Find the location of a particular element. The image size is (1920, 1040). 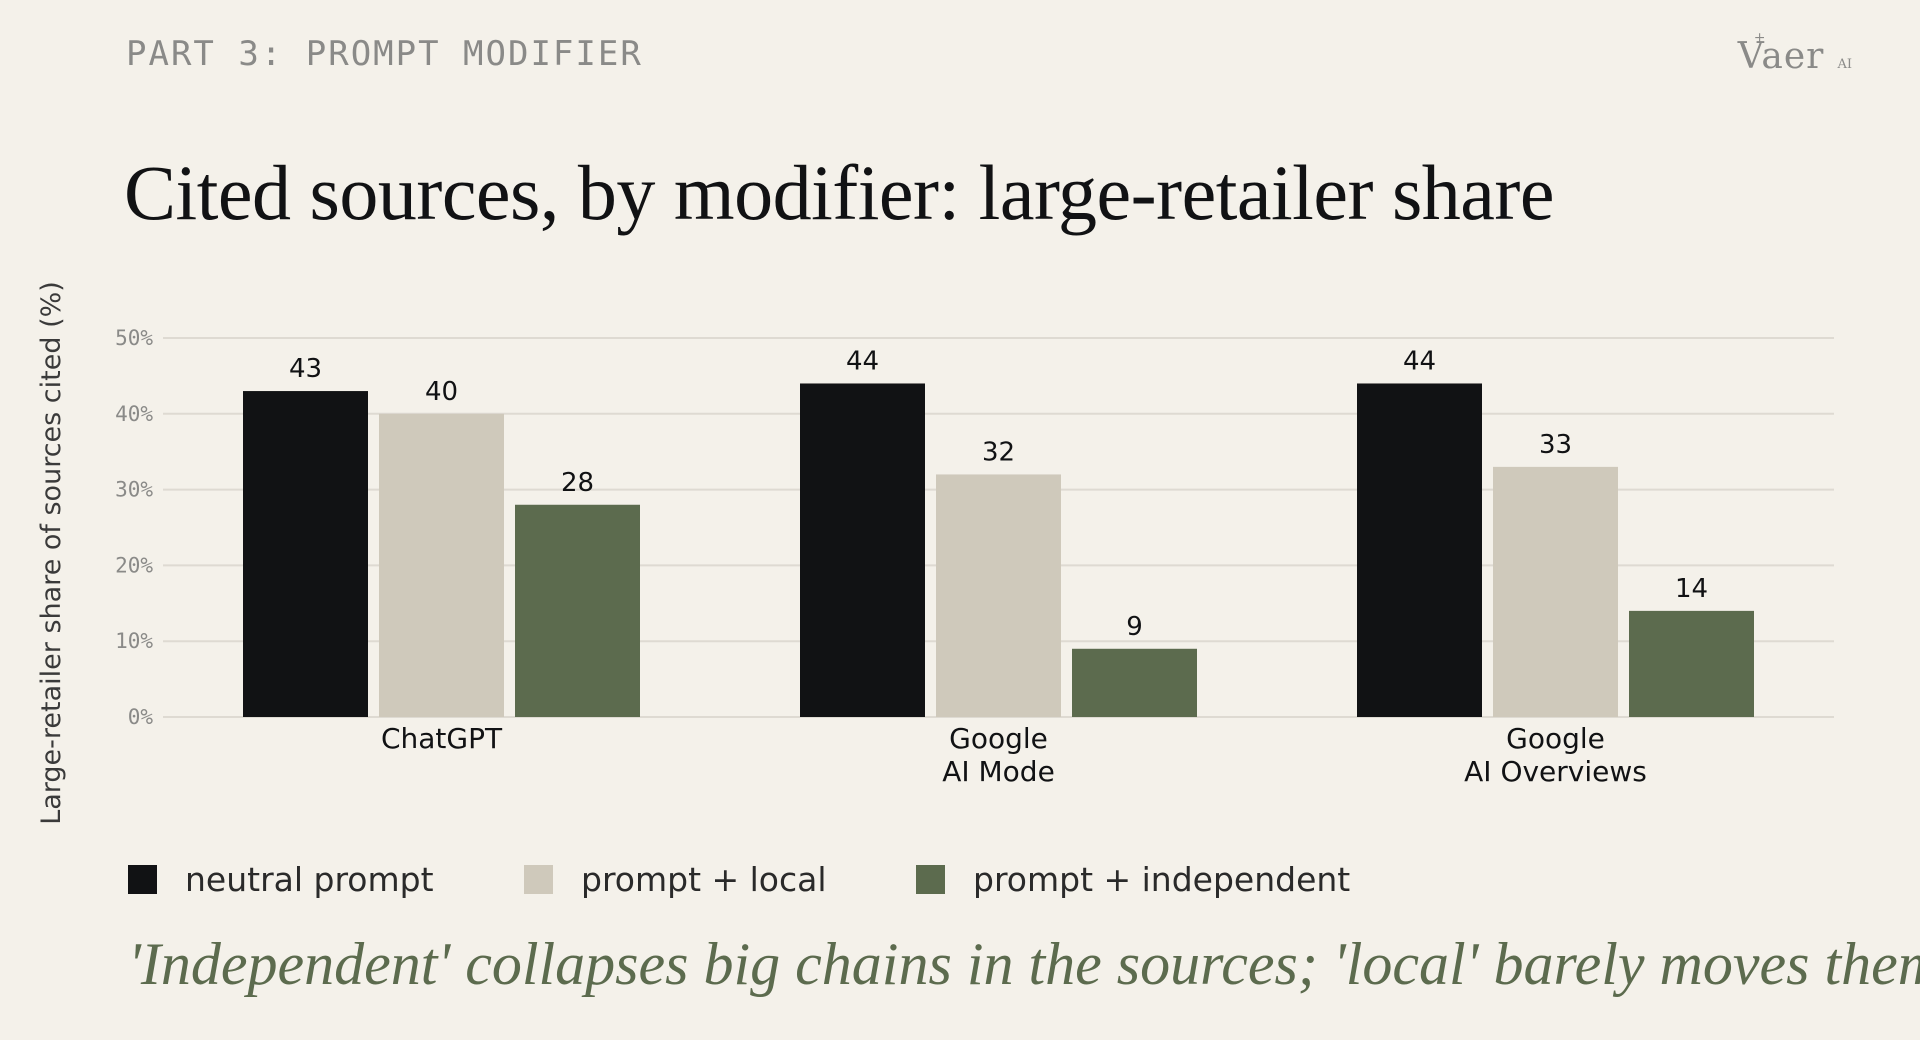

x-tick-label-line: ChatGPT is located at coordinates (442, 738).